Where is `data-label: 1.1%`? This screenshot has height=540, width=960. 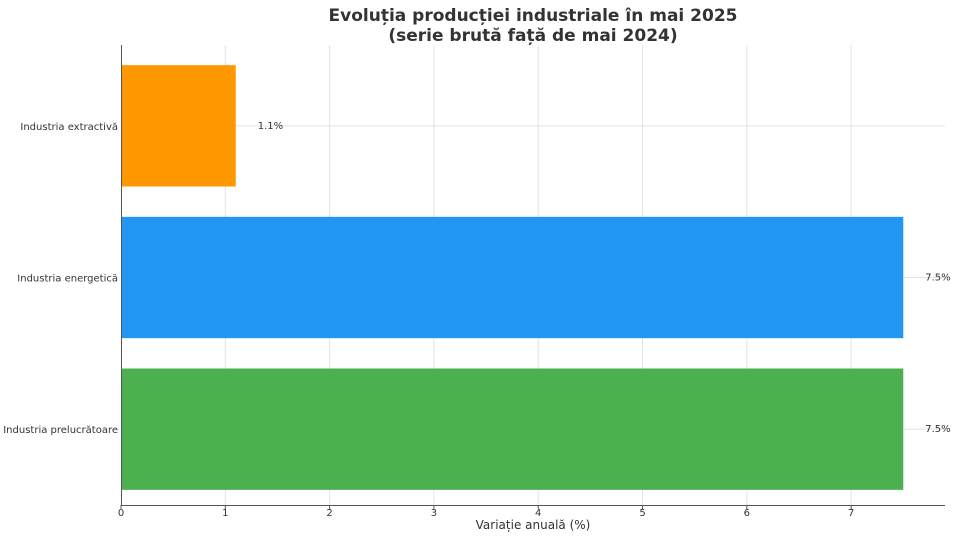 data-label: 1.1% is located at coordinates (270, 126).